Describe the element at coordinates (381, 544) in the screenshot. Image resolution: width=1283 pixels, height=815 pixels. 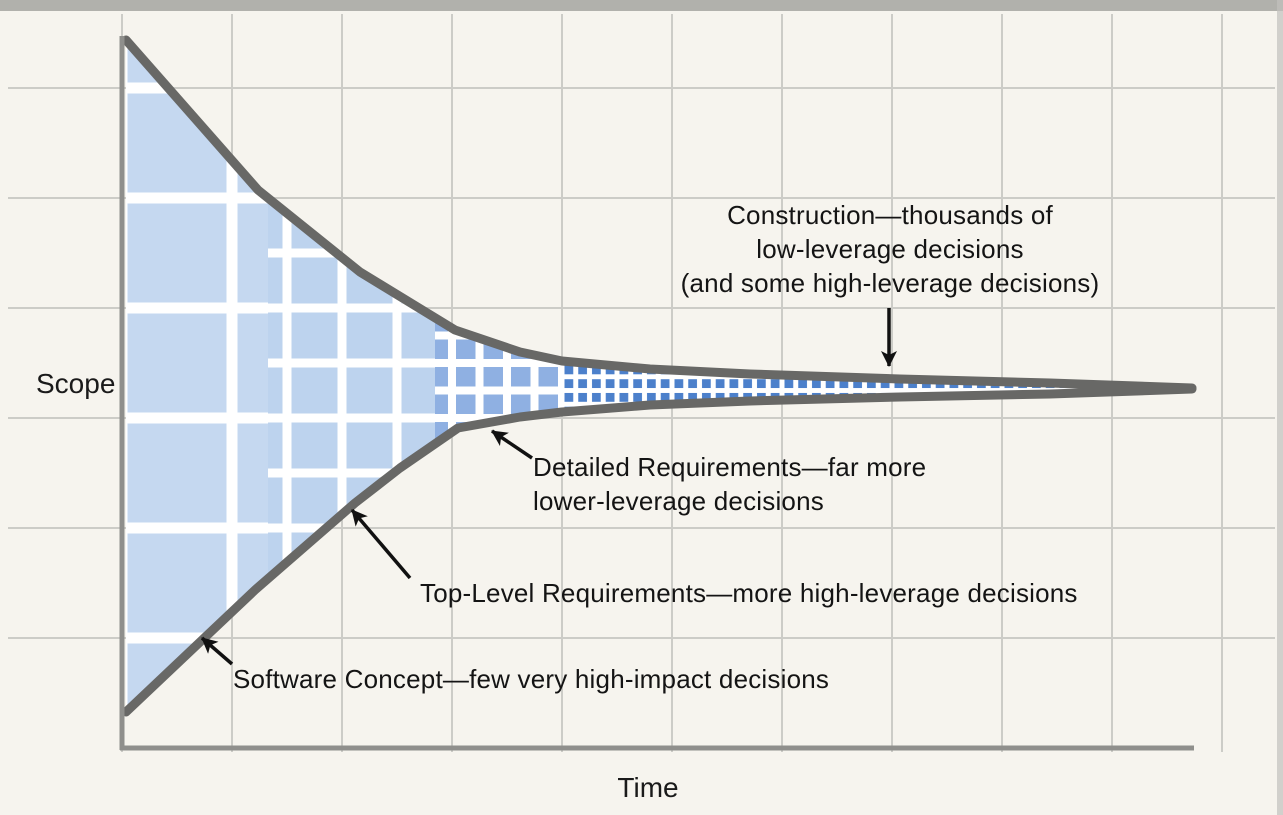
I see `top-level-requirements-arrow` at that location.